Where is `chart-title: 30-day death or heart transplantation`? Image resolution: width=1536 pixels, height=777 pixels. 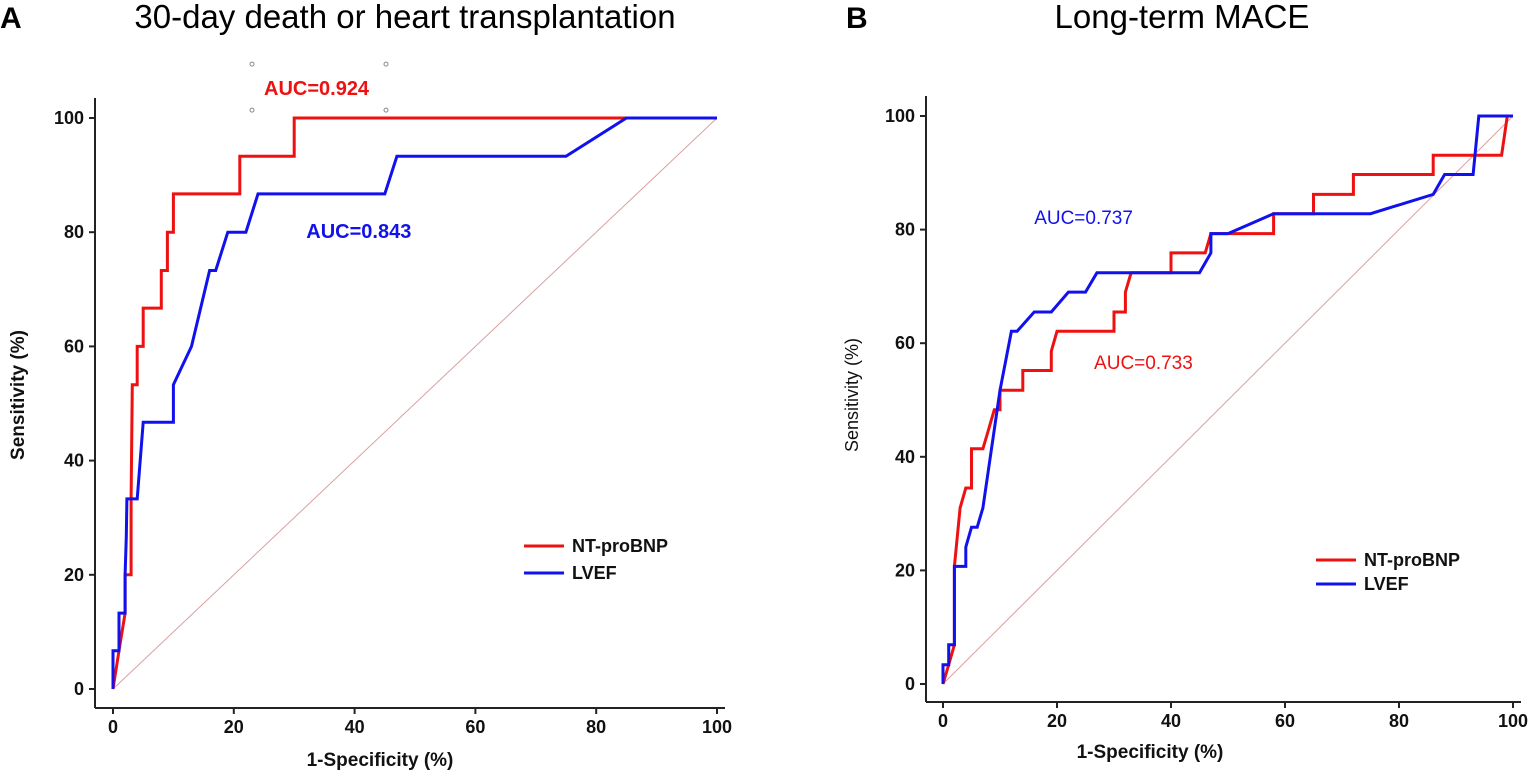 chart-title: 30-day death or heart transplantation is located at coordinates (404, 17).